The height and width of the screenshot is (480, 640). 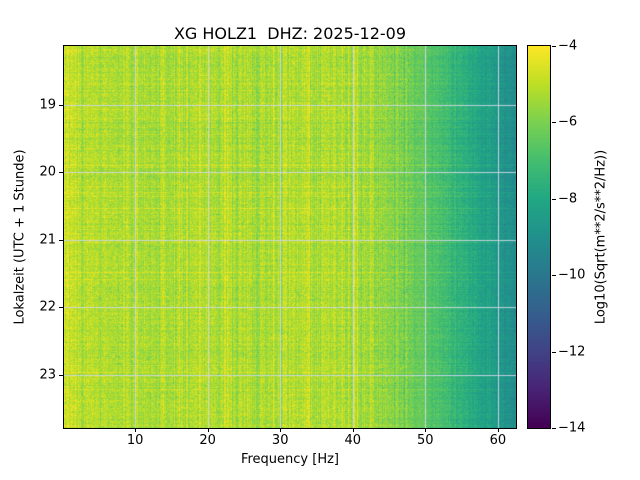 I want to click on y-tick-label: 23, so click(x=47, y=375).